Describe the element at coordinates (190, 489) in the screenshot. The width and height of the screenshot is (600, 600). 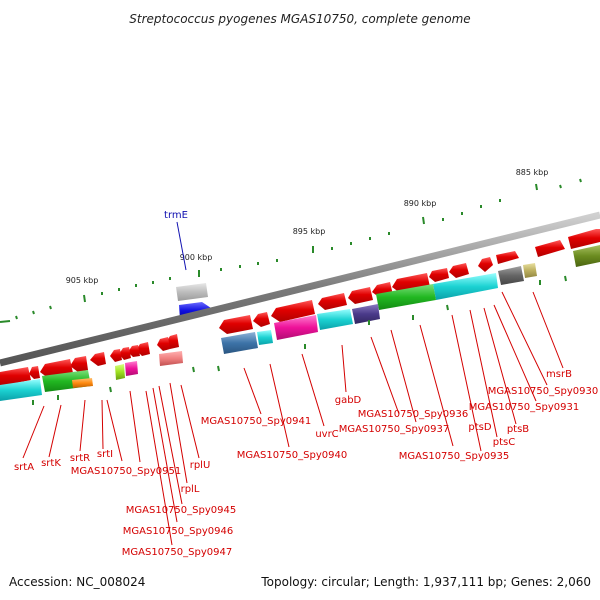
I see `gene-label-rplL: rplL` at that location.